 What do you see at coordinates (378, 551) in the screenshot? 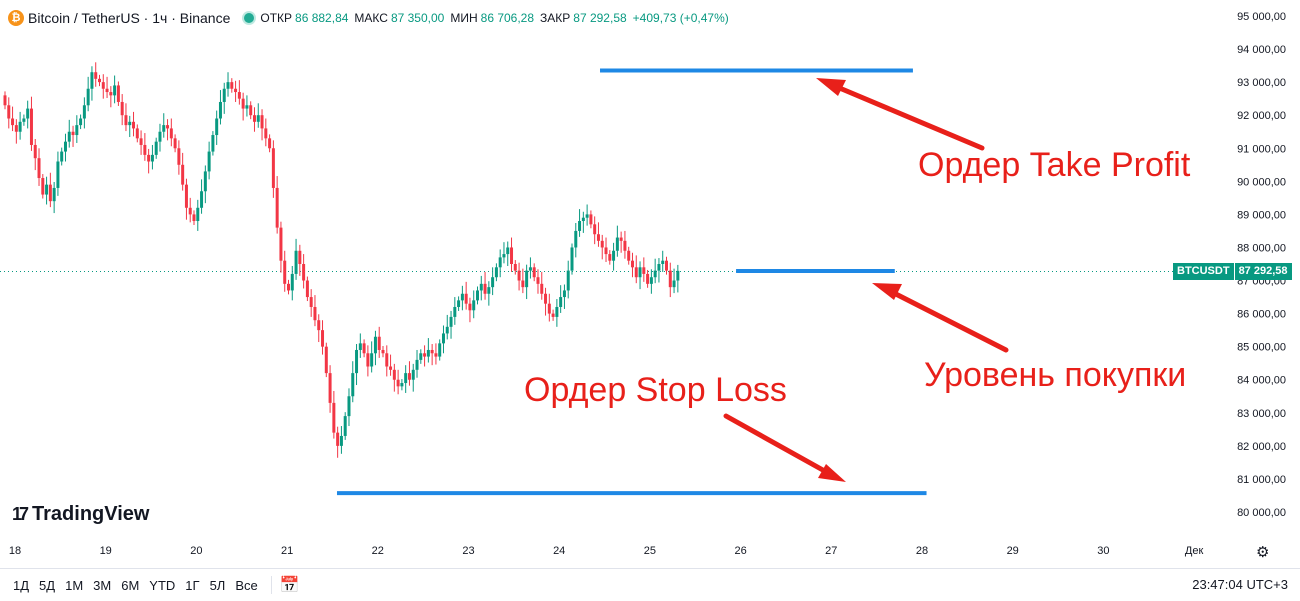
I see `time-tick-label: 22` at bounding box center [378, 551].